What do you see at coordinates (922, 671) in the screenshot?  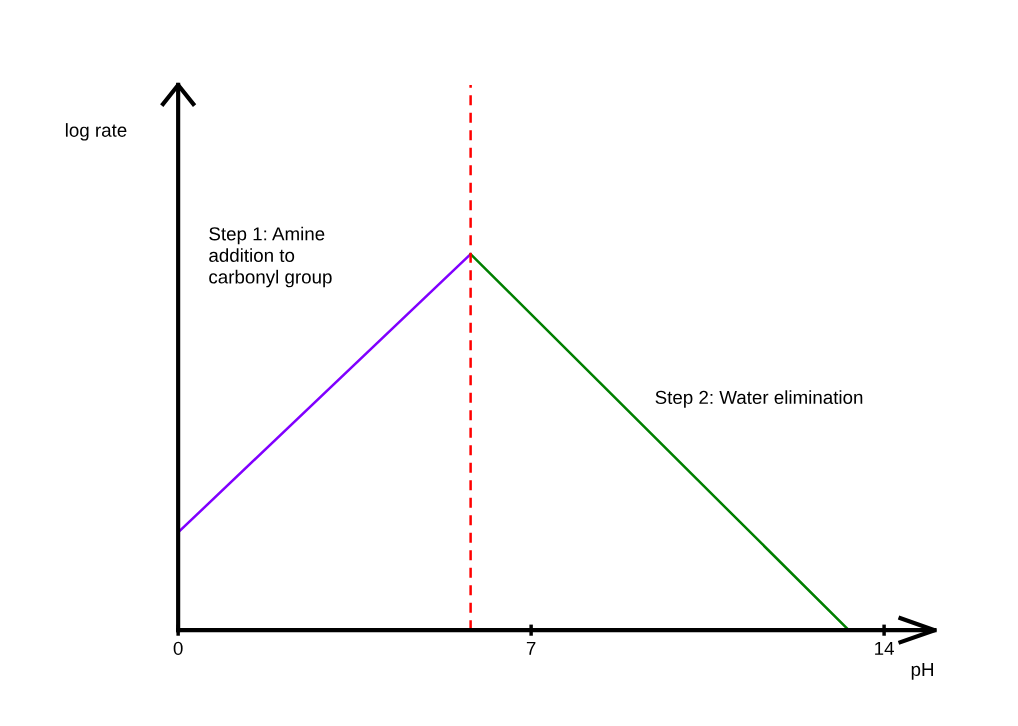 I see `x-axis-title: pH` at bounding box center [922, 671].